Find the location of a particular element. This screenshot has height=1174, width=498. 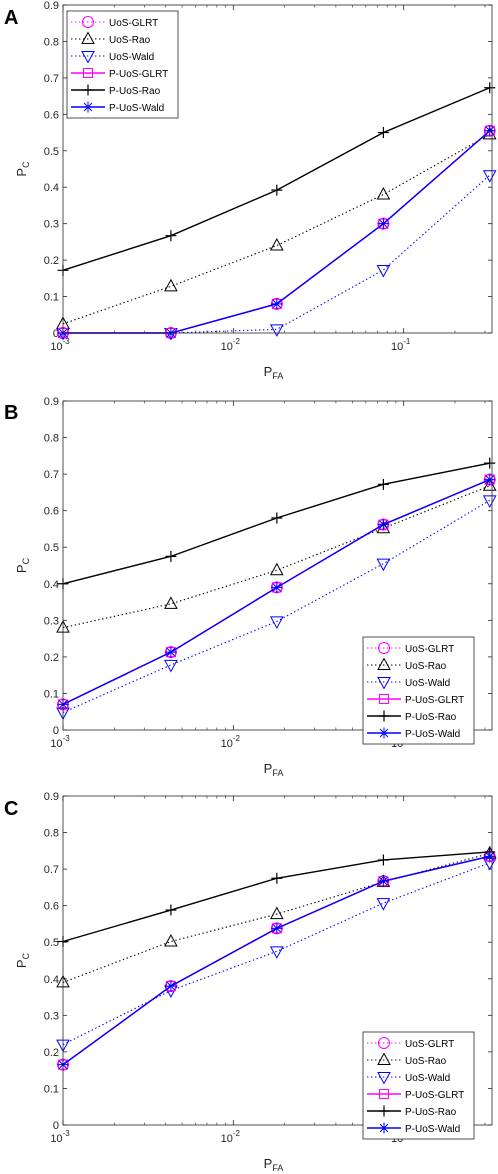

x-tick-label: 10⁻¹ is located at coordinates (401, 345).